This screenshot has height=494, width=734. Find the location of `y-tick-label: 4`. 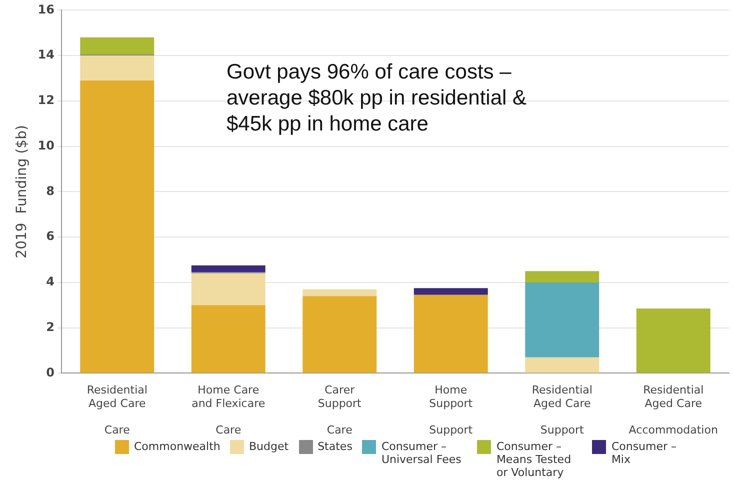

y-tick-label: 4 is located at coordinates (50, 281).